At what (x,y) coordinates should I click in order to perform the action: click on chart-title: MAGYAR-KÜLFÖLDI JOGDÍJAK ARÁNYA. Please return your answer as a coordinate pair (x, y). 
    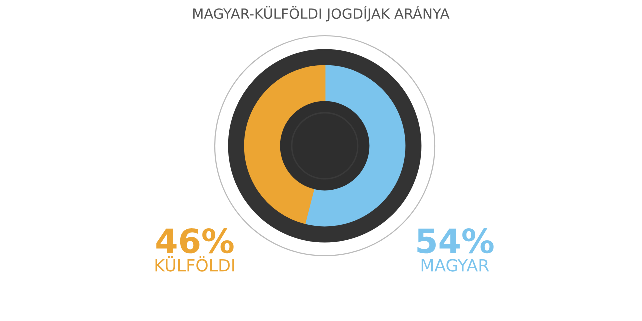
    Looking at the image, I should click on (322, 14).